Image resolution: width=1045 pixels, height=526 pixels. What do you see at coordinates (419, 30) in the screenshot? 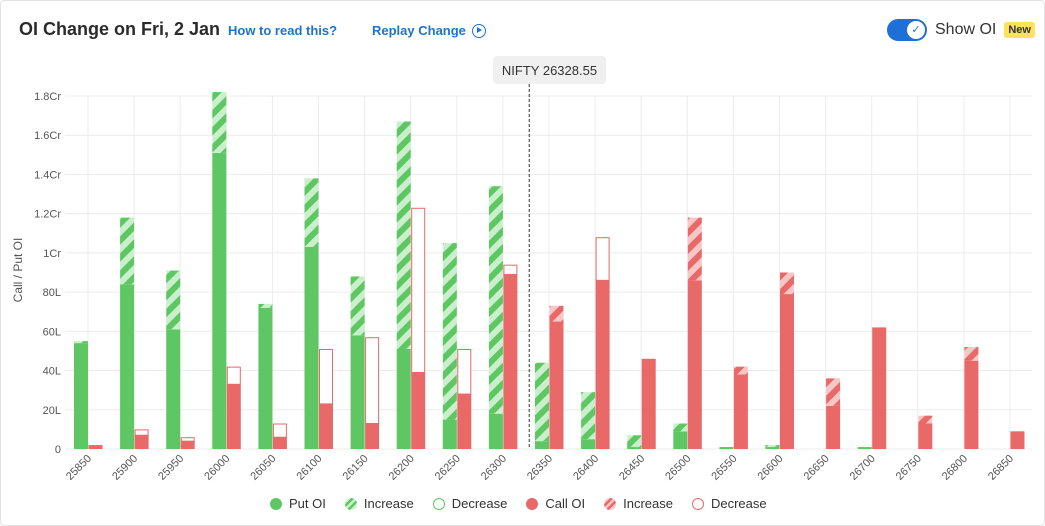
I see `replay-change-label: Replay Change` at bounding box center [419, 30].